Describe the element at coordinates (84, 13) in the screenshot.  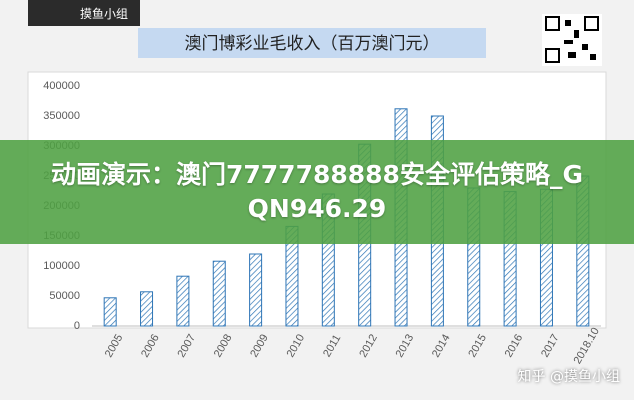
I see `logo: 摸鱼小组` at that location.